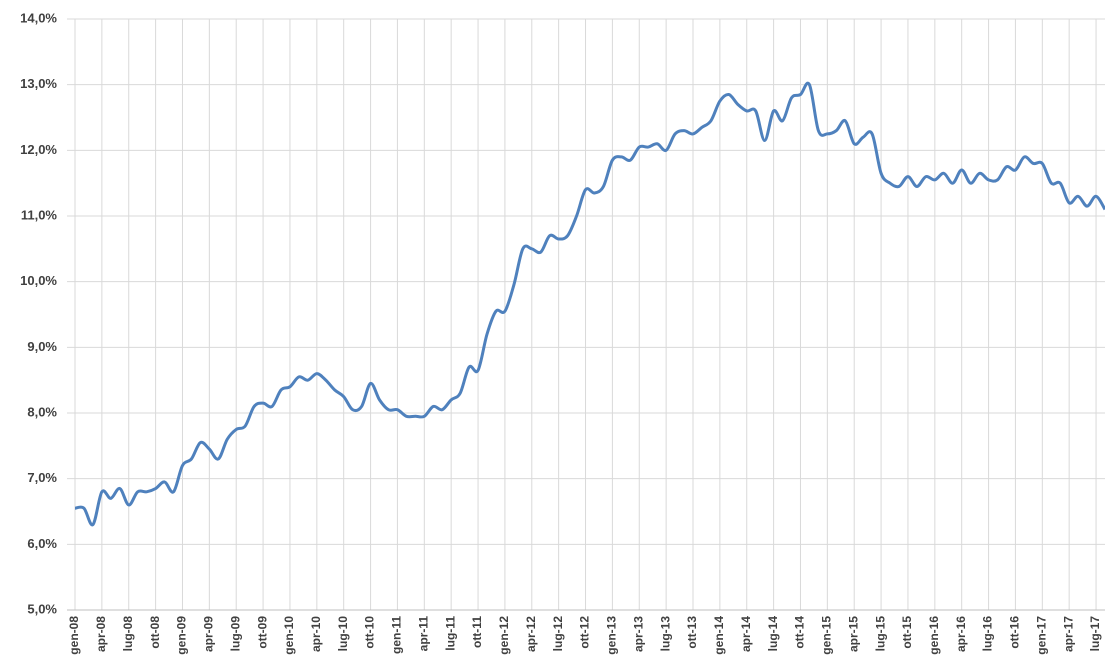 This screenshot has height=666, width=1105. What do you see at coordinates (289, 635) in the screenshot?
I see `x-tick-label: gen-10` at bounding box center [289, 635].